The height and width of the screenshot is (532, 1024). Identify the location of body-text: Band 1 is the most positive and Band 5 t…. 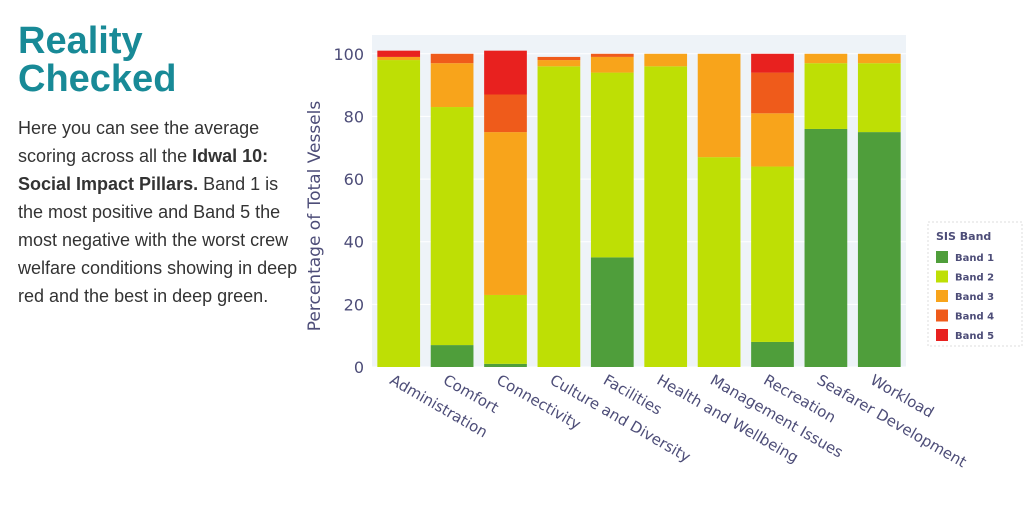
(158, 240).